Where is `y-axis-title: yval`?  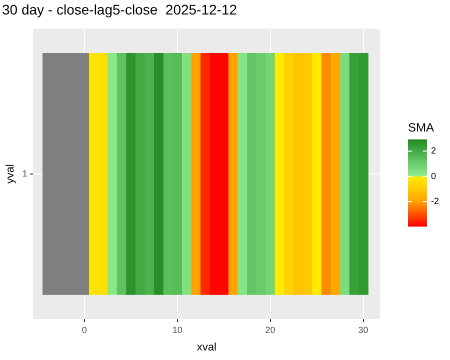
y-axis-title: yval is located at coordinates (10, 174).